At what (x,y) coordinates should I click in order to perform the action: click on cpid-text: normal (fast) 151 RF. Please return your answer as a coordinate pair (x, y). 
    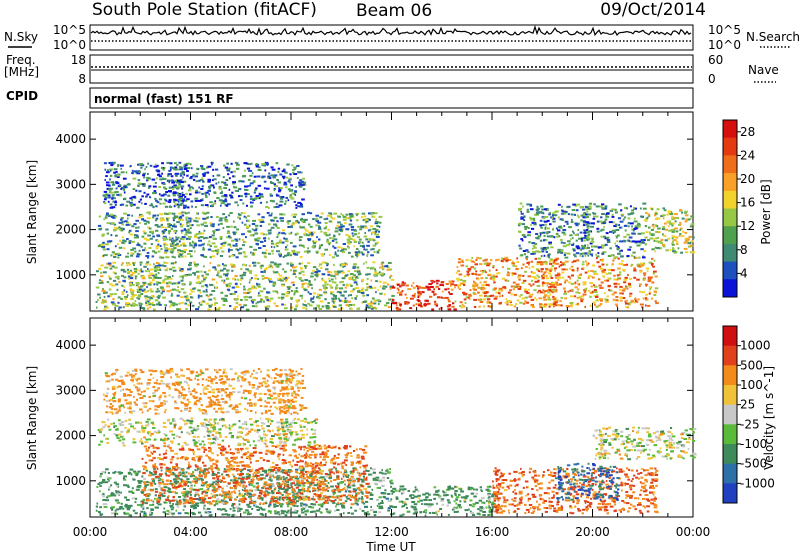
    Looking at the image, I should click on (164, 99).